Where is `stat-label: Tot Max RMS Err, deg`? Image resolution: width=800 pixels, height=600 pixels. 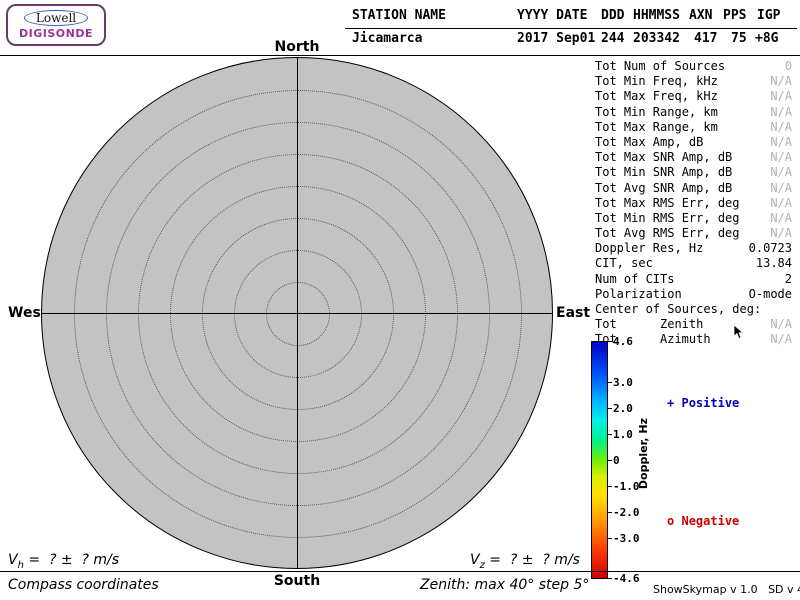
stat-label: Tot Max RMS Err, deg is located at coordinates (667, 202).